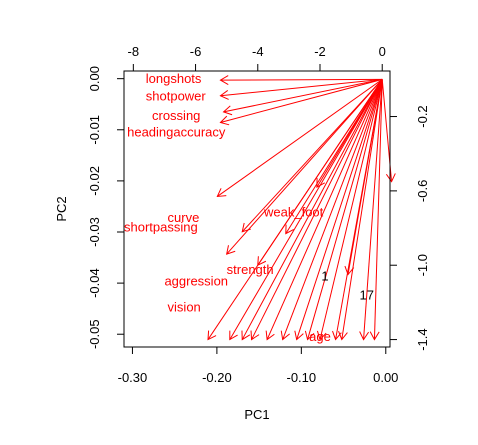  Describe the element at coordinates (184, 306) in the screenshot. I see `variable-label-vision: vision` at that location.